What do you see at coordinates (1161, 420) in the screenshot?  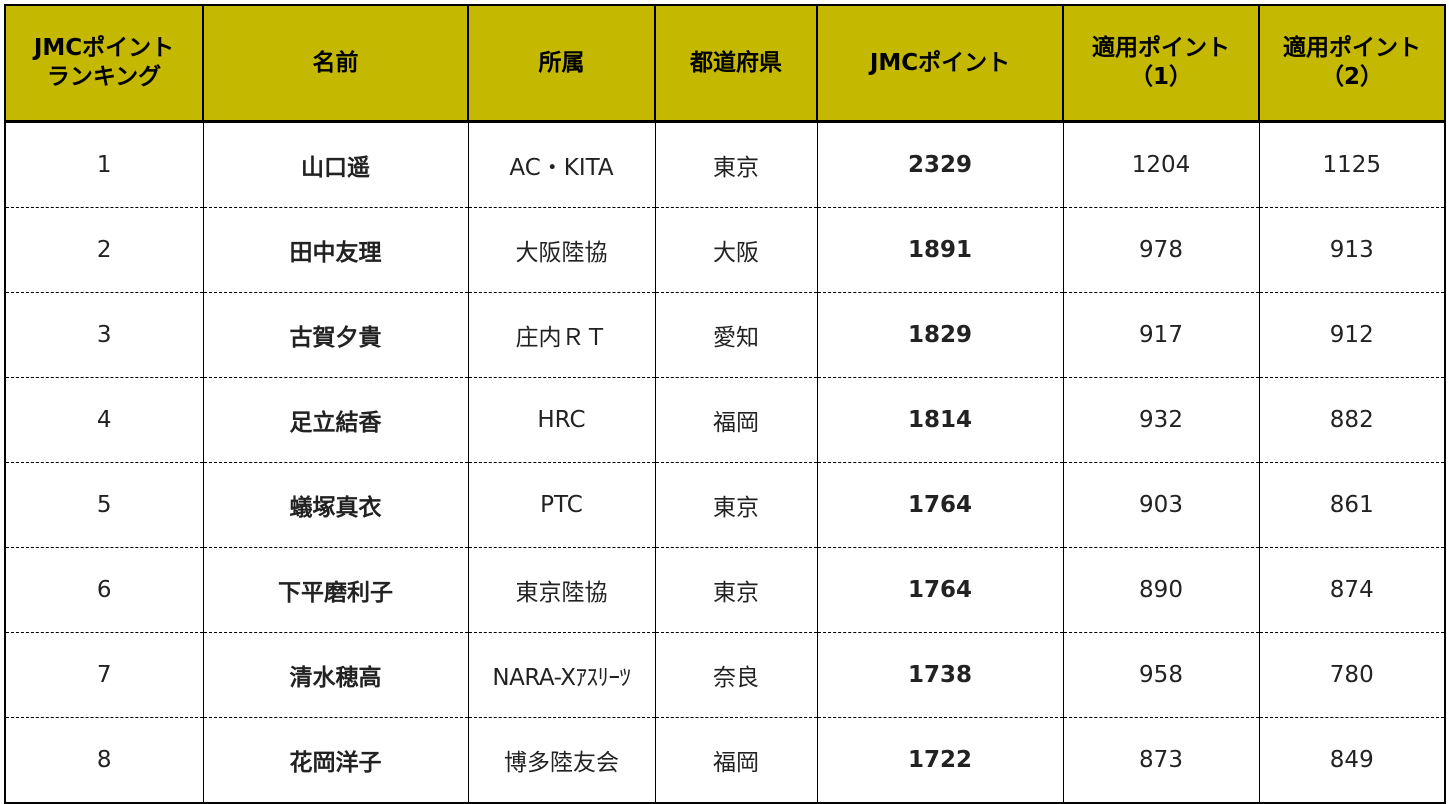 I see `applied-points-1-cell: 932` at bounding box center [1161, 420].